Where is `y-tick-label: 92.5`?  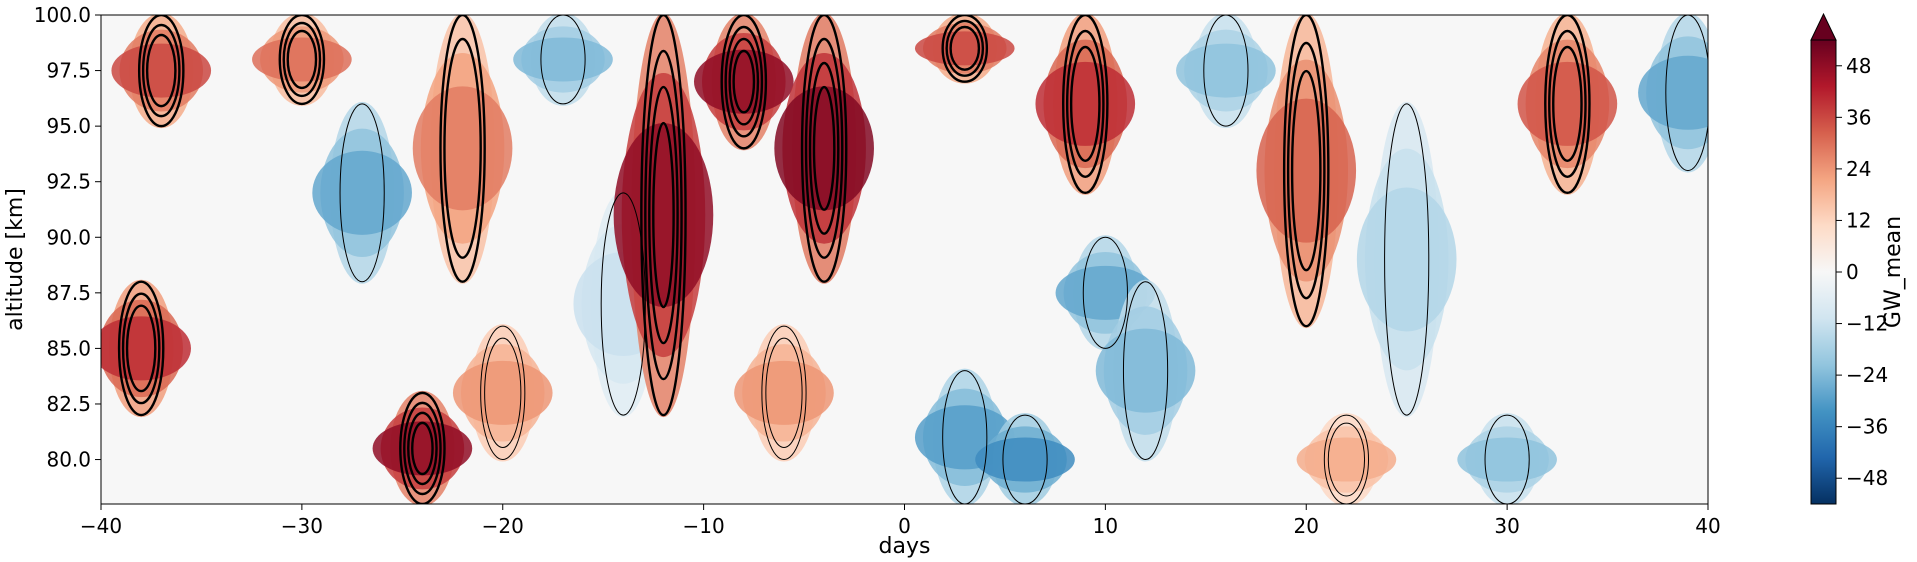
y-tick-label: 92.5 is located at coordinates (68, 182).